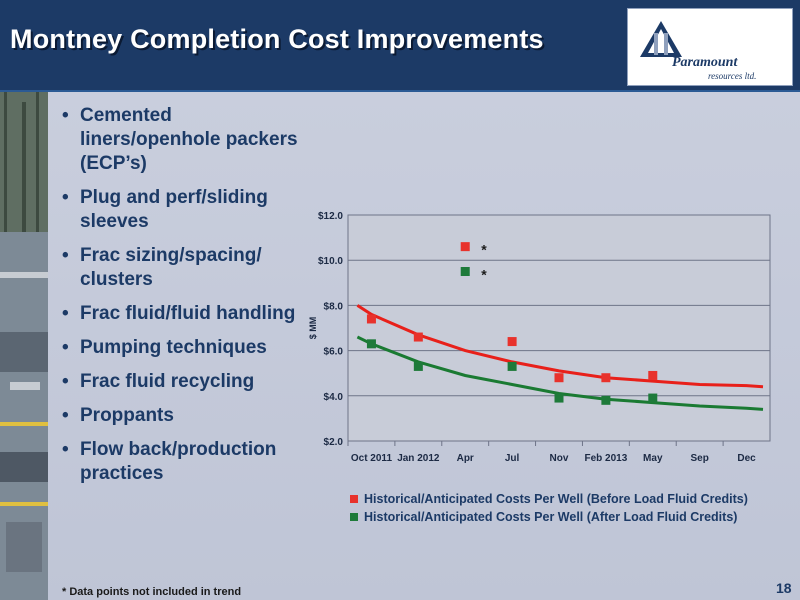 The image size is (800, 600). Describe the element at coordinates (178, 268) in the screenshot. I see `bullet-item: Frac sizing/spacing/ clusters` at that location.